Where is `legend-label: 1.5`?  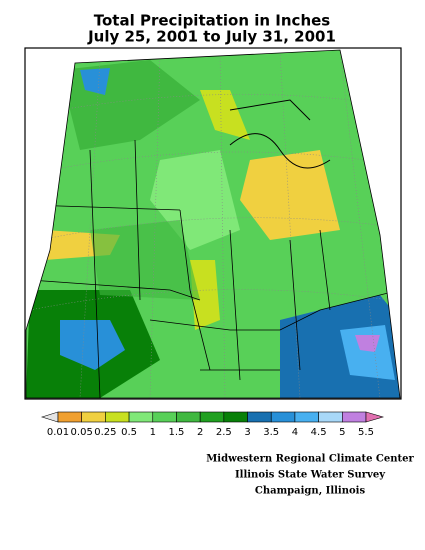
legend-label: 1.5 is located at coordinates (177, 432).